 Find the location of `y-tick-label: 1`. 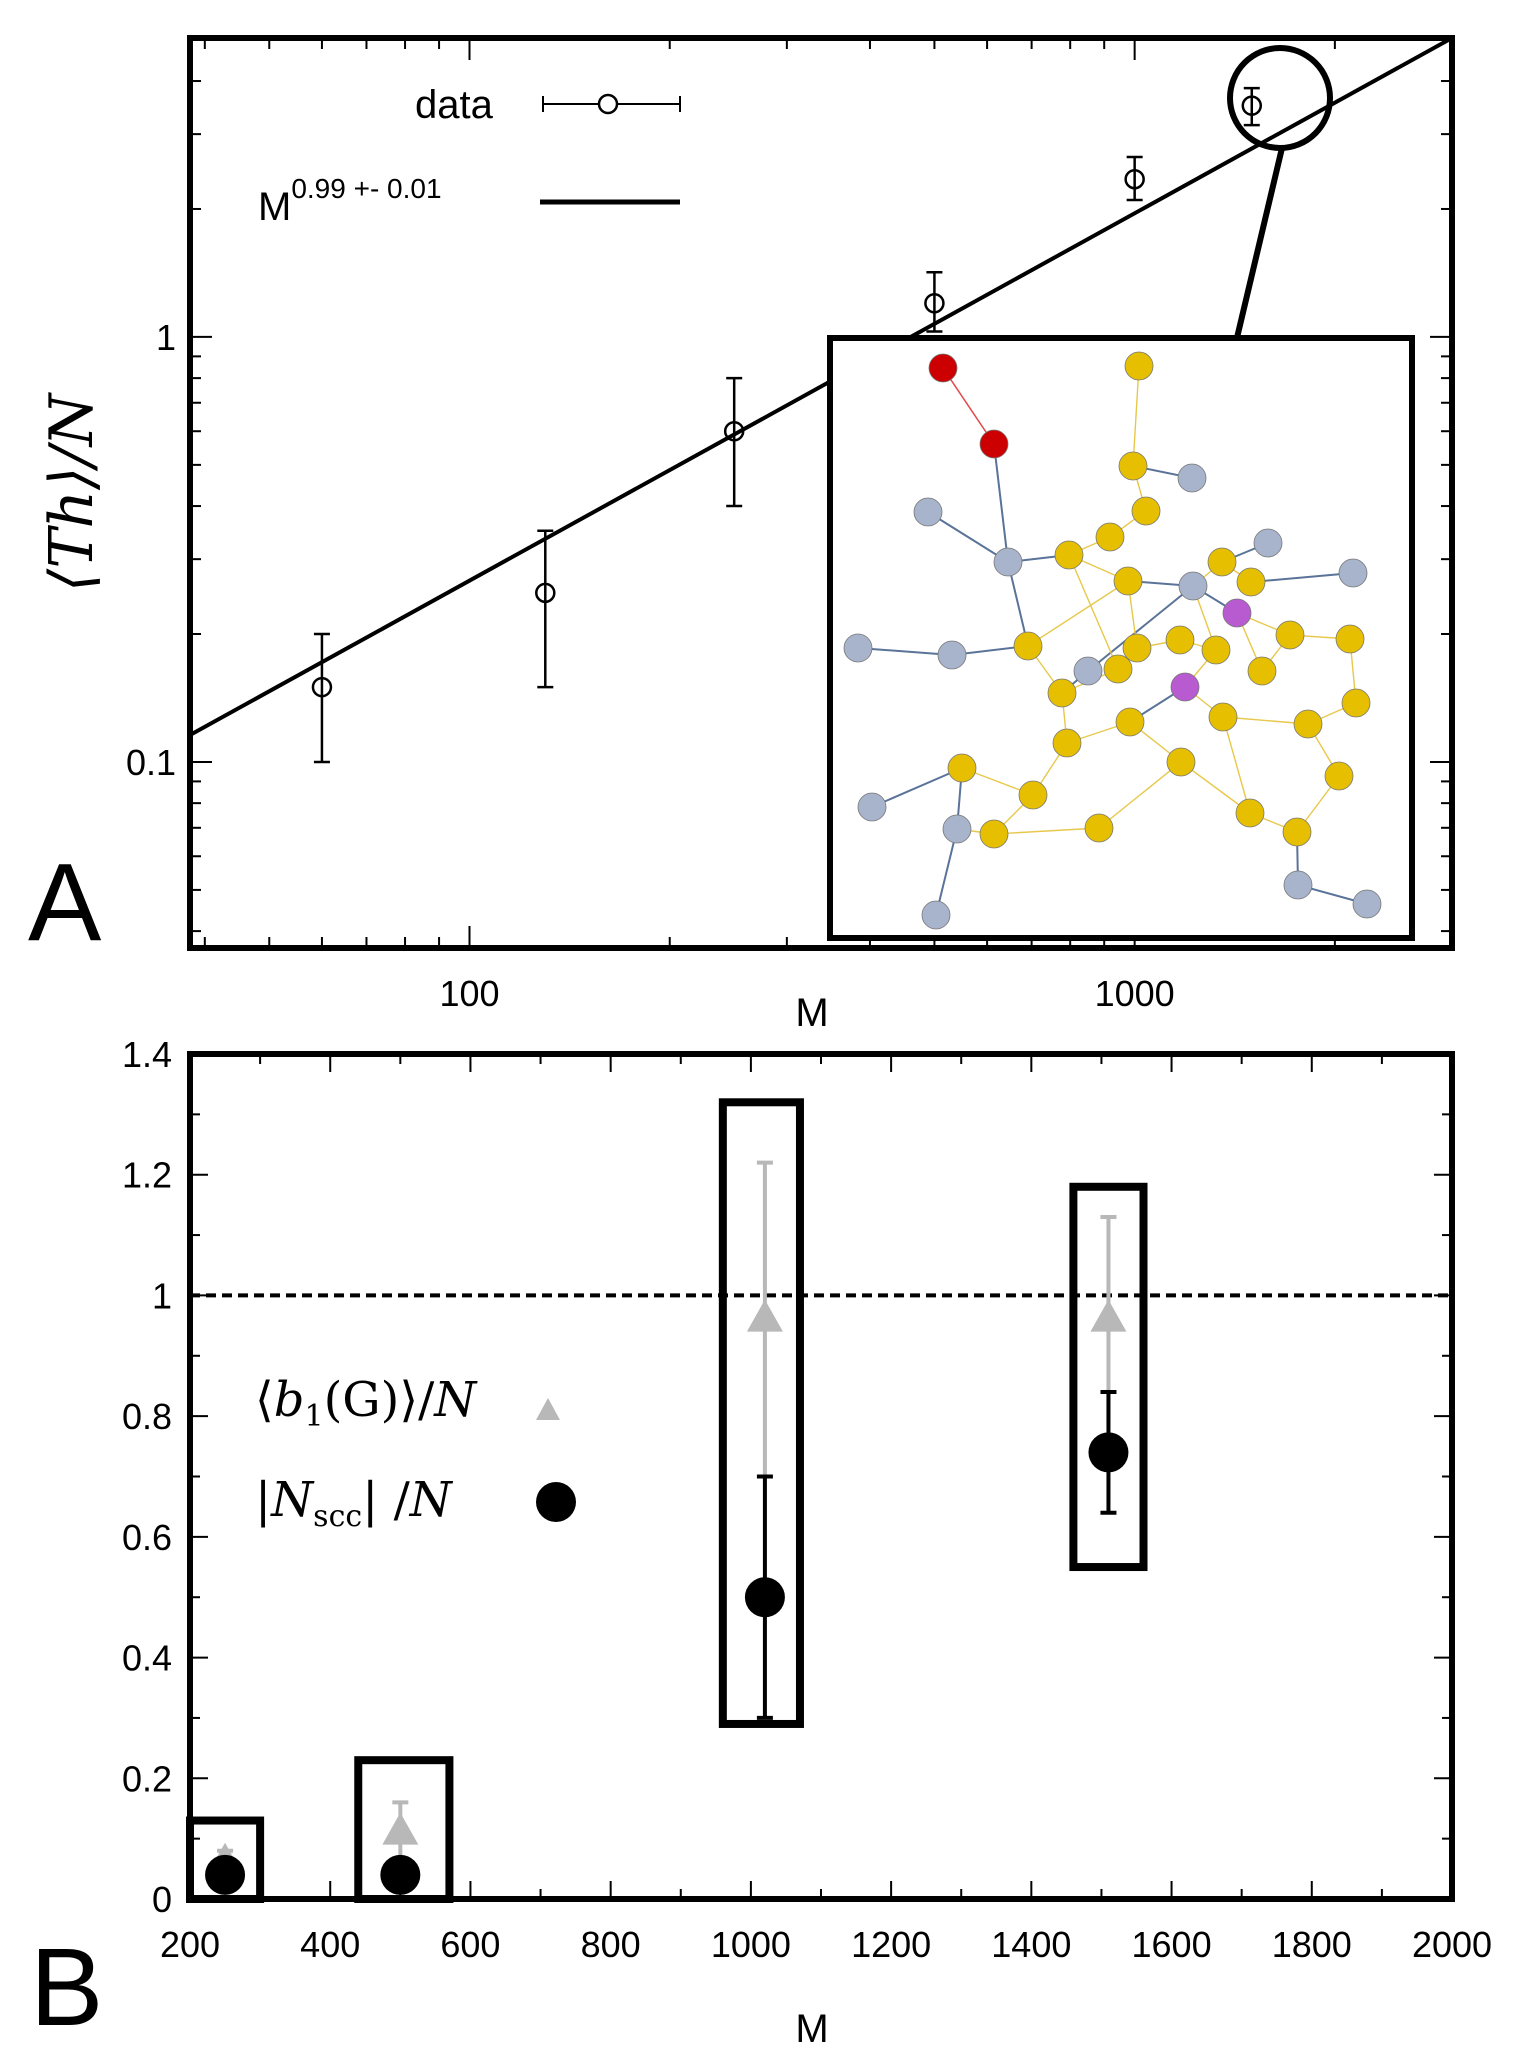

y-tick-label: 1 is located at coordinates (166, 337).